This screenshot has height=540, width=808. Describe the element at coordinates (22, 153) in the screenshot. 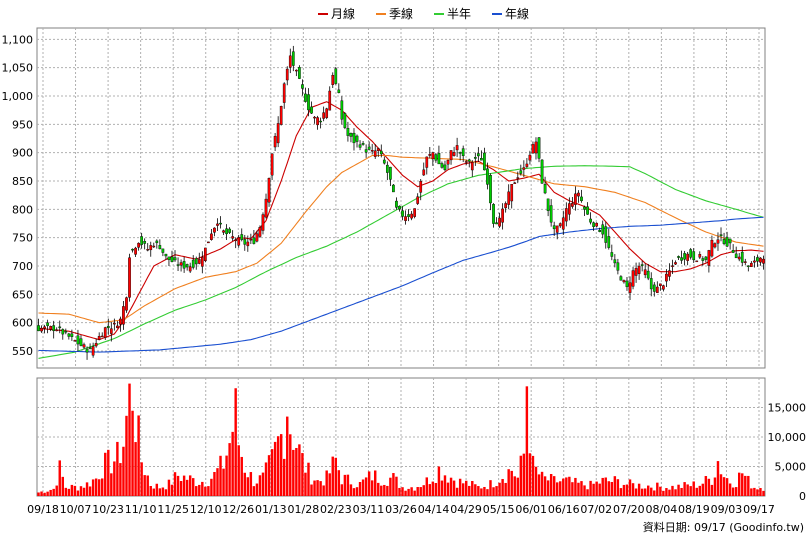

I see `price-tick-label: 900` at that location.